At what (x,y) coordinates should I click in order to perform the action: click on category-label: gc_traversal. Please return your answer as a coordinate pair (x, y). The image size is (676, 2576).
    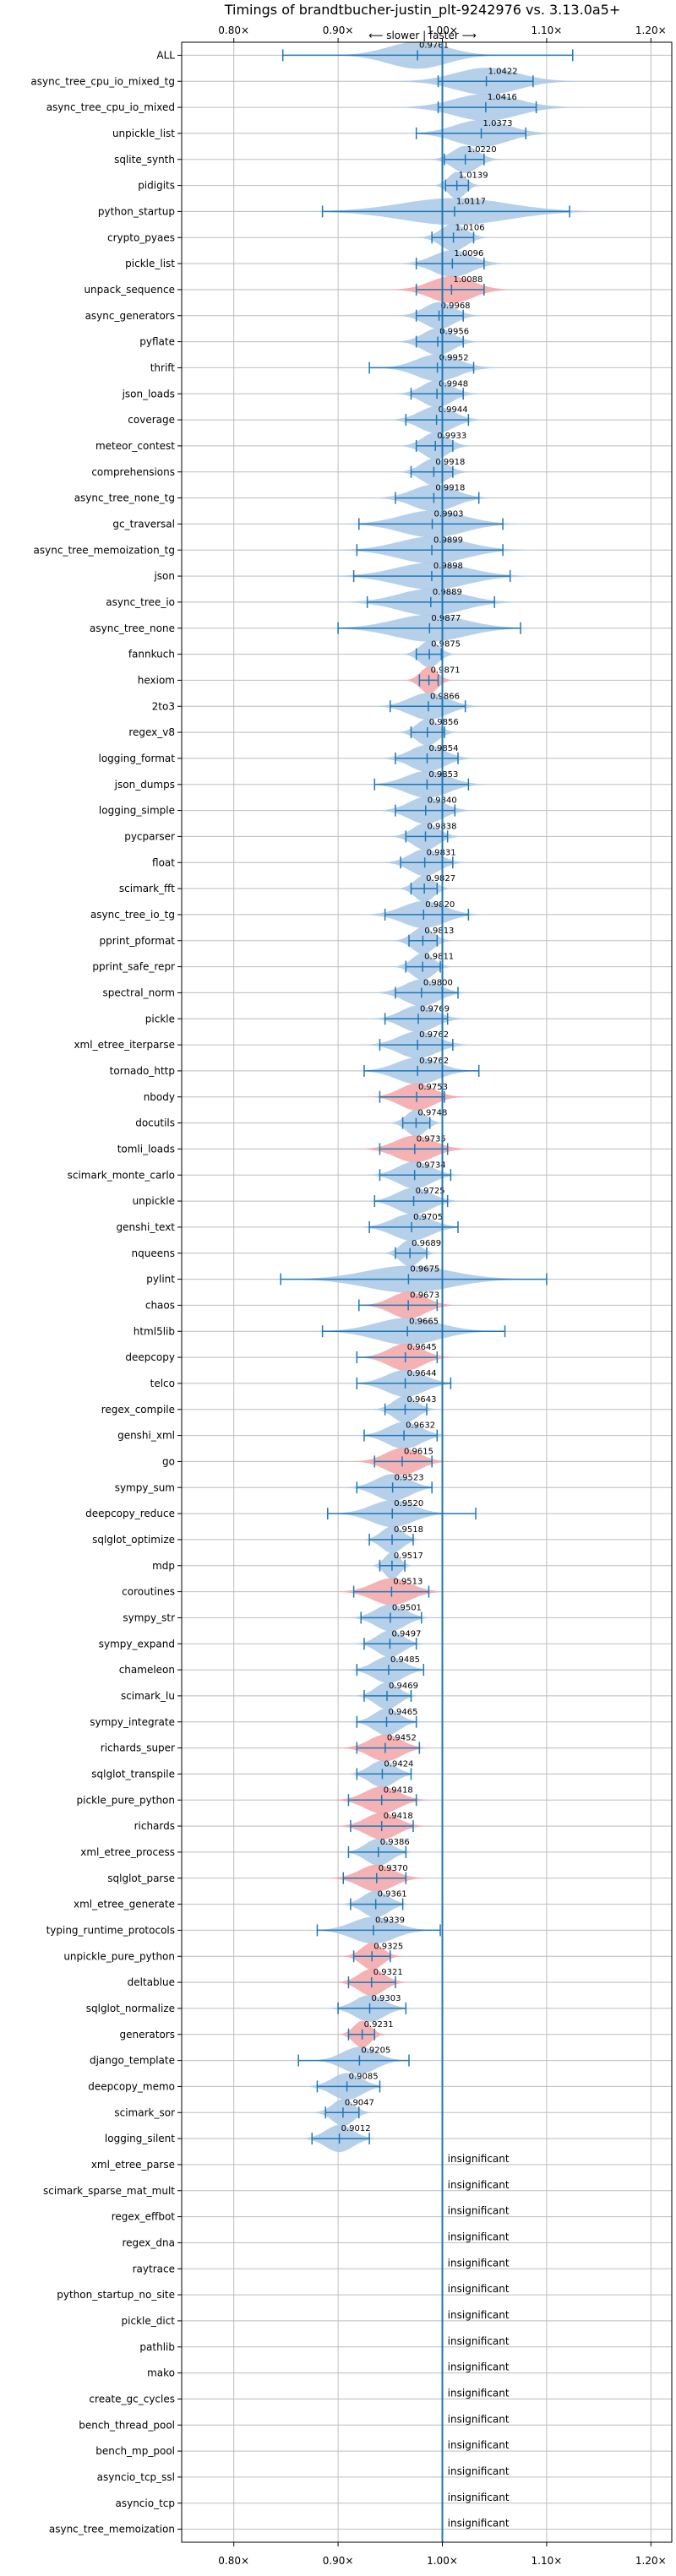
    Looking at the image, I should click on (143, 524).